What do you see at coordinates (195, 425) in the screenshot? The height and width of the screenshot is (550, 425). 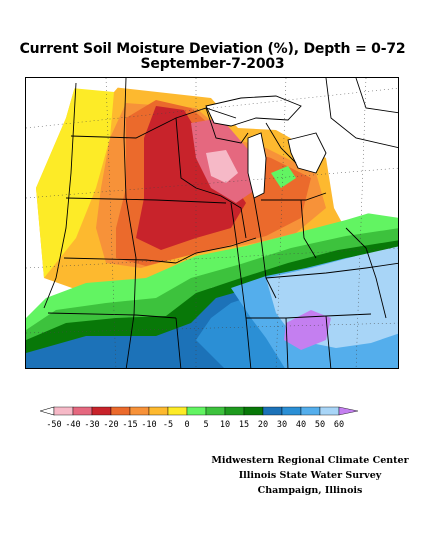 I see `legend-labels: -50 -40 -30 -20 -15 -10 -5 0 5 10 15 20 30 40 50 60` at bounding box center [195, 425].